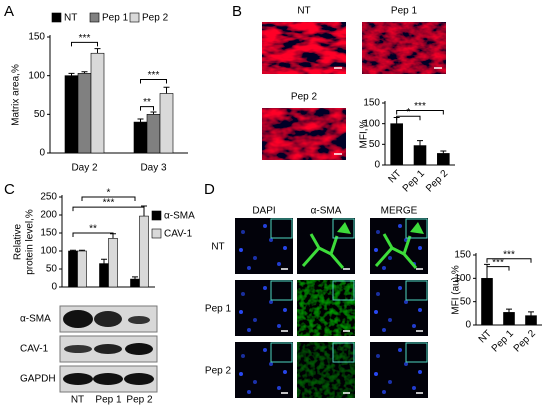 The height and width of the screenshot is (409, 550). I want to click on row-label: Pep 1, so click(218, 309).